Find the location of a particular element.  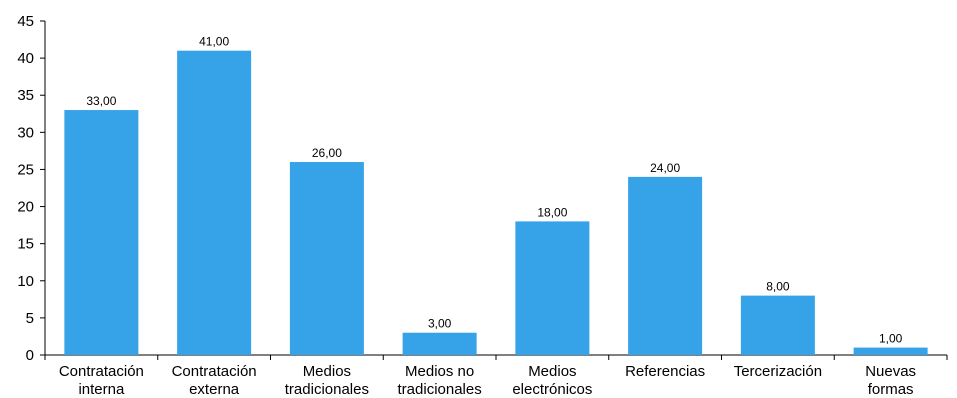

data-label: 18,00 is located at coordinates (552, 212).